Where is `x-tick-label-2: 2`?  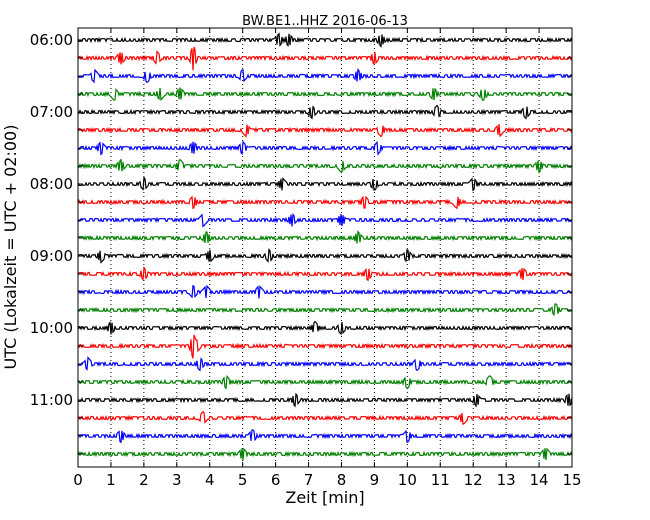
x-tick-label-2: 2 is located at coordinates (144, 480).